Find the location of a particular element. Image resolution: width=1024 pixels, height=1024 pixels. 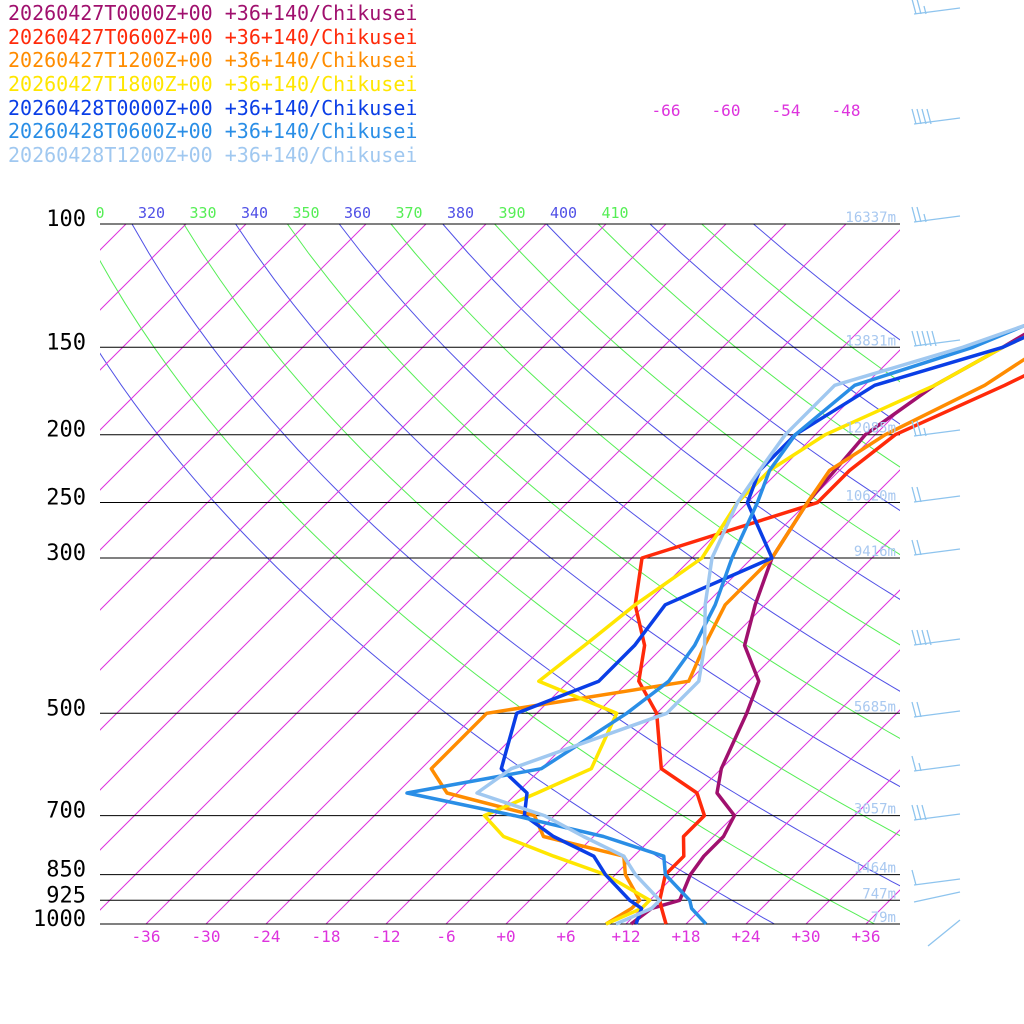

pressure-label-150: 150 is located at coordinates (66, 342).